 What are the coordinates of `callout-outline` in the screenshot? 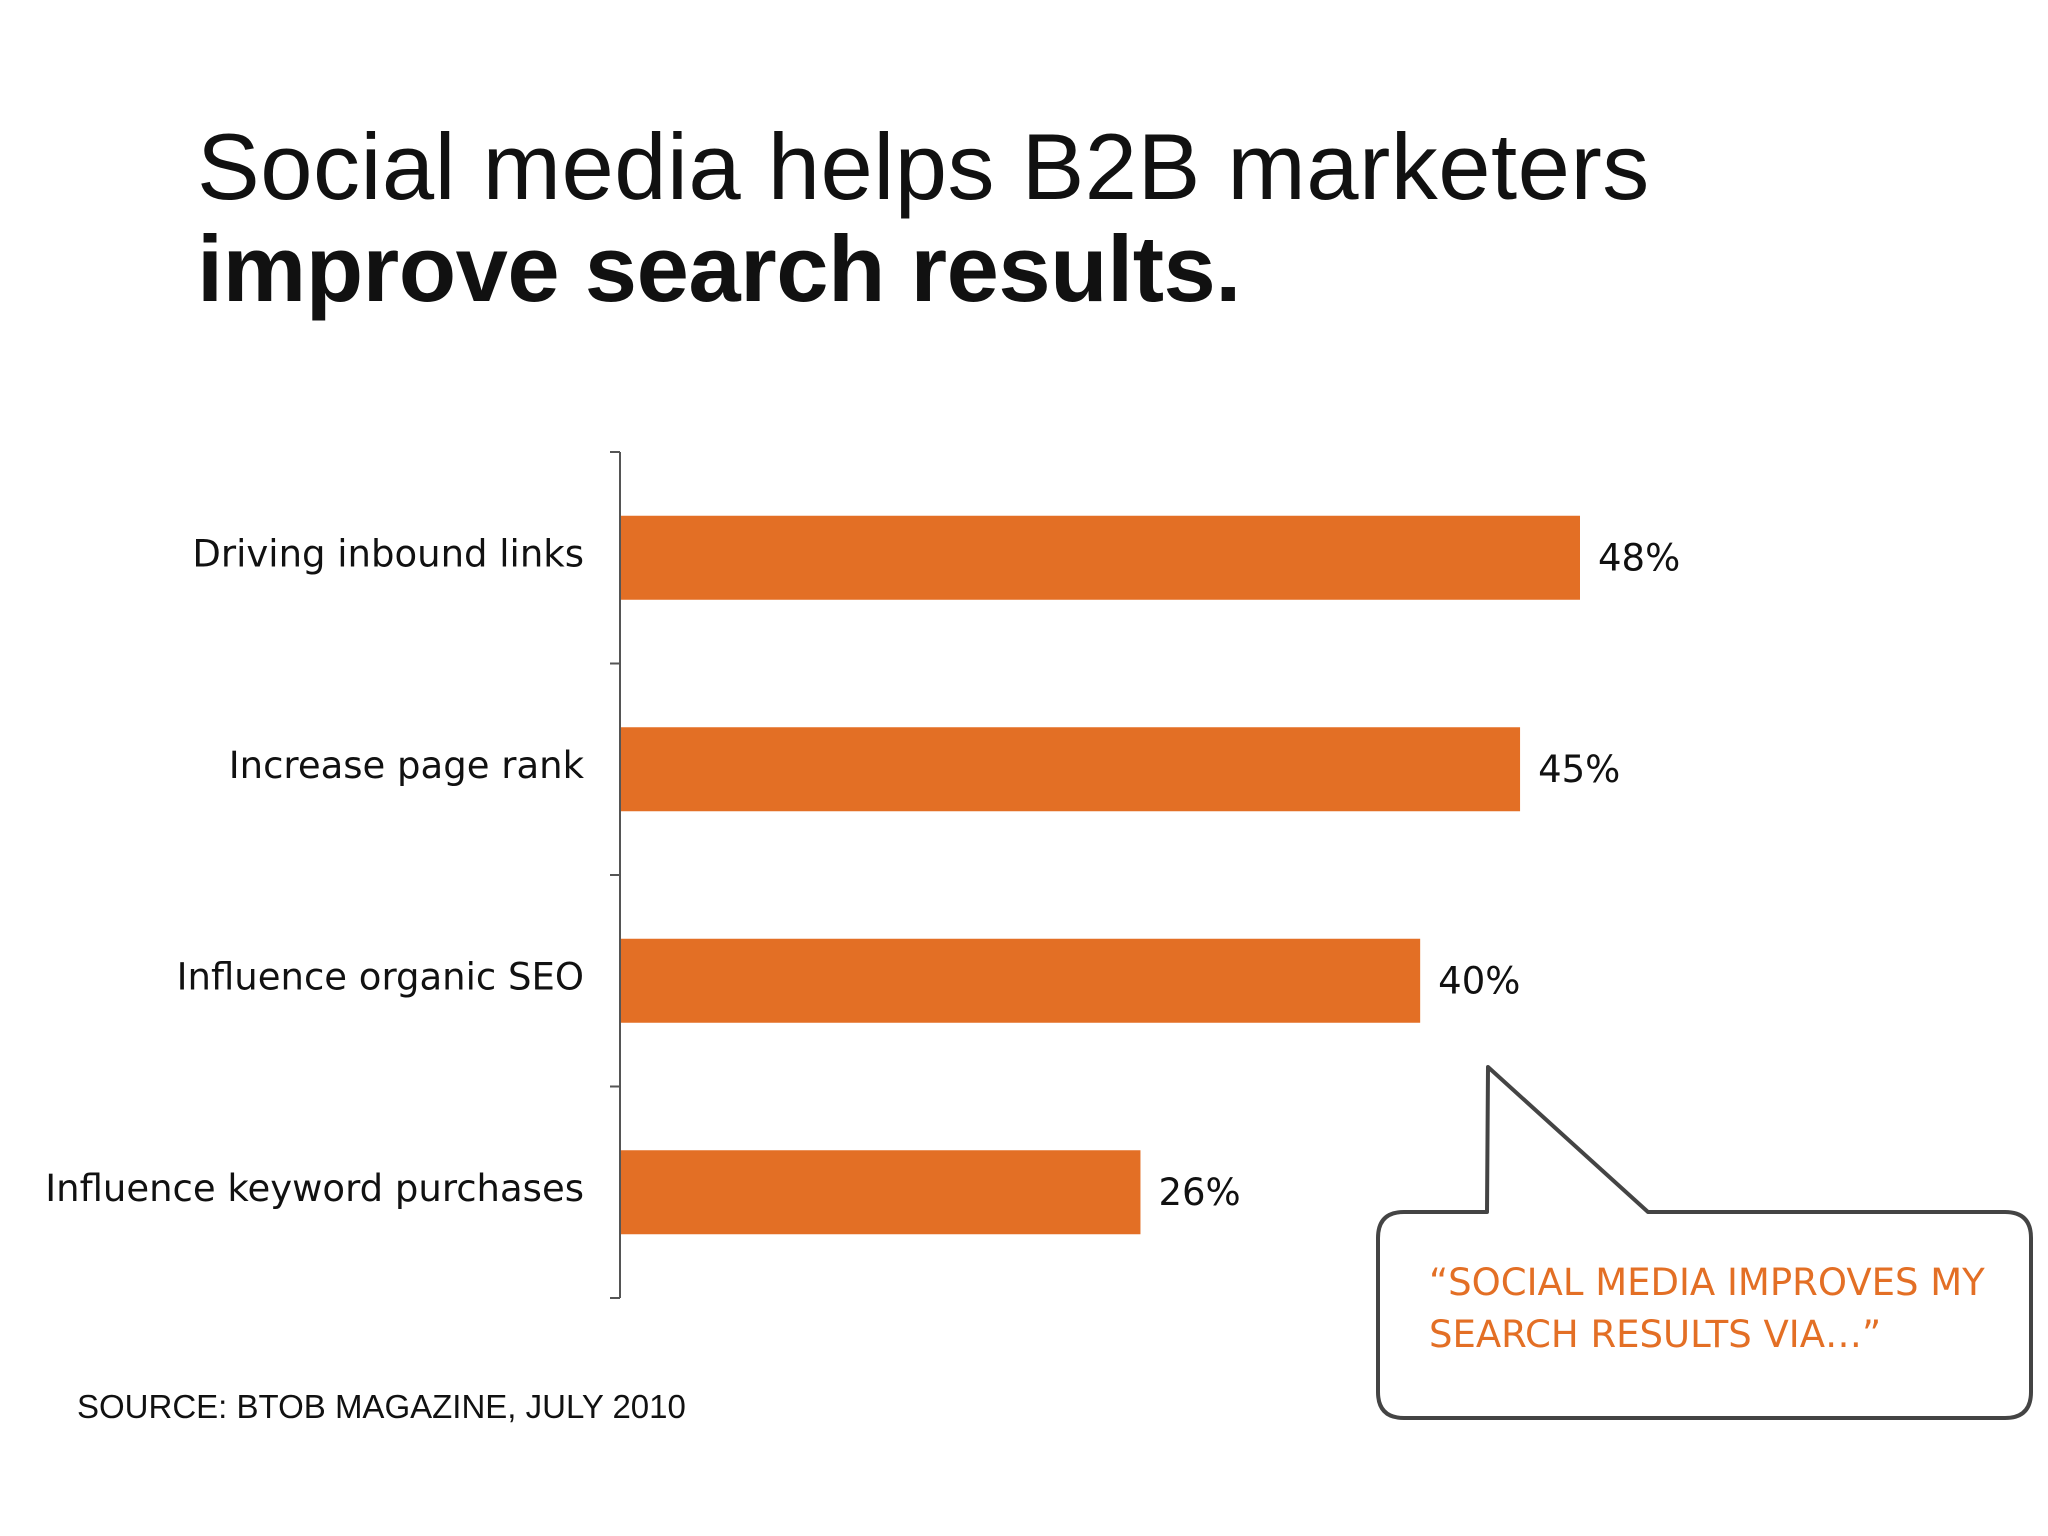 It's located at (1704, 1242).